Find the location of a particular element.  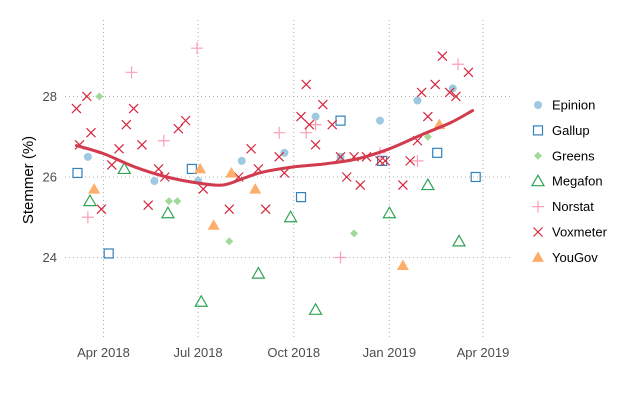

legend-key-greens is located at coordinates (538, 155).